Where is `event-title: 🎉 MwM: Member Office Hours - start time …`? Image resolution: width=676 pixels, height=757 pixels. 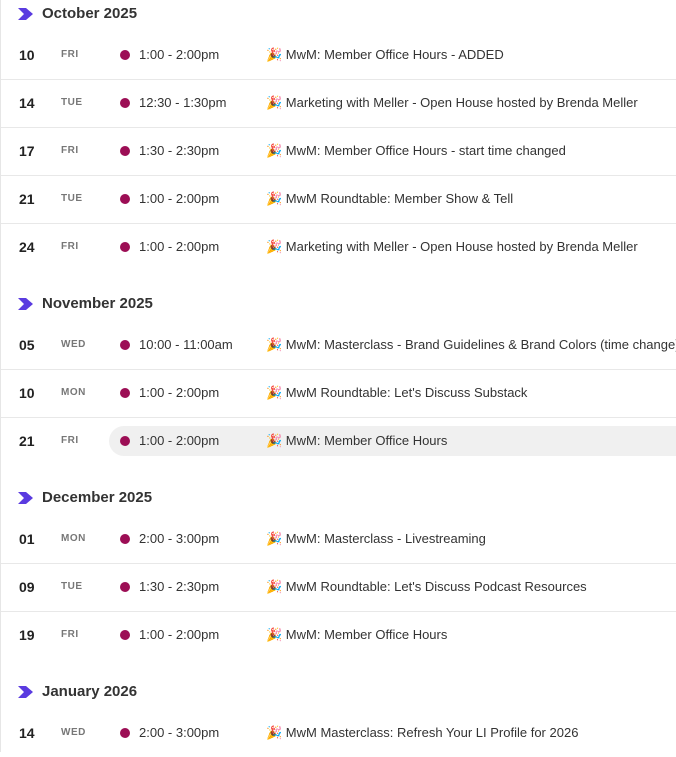
event-title: 🎉 MwM: Member Office Hours - start time … is located at coordinates (416, 150).